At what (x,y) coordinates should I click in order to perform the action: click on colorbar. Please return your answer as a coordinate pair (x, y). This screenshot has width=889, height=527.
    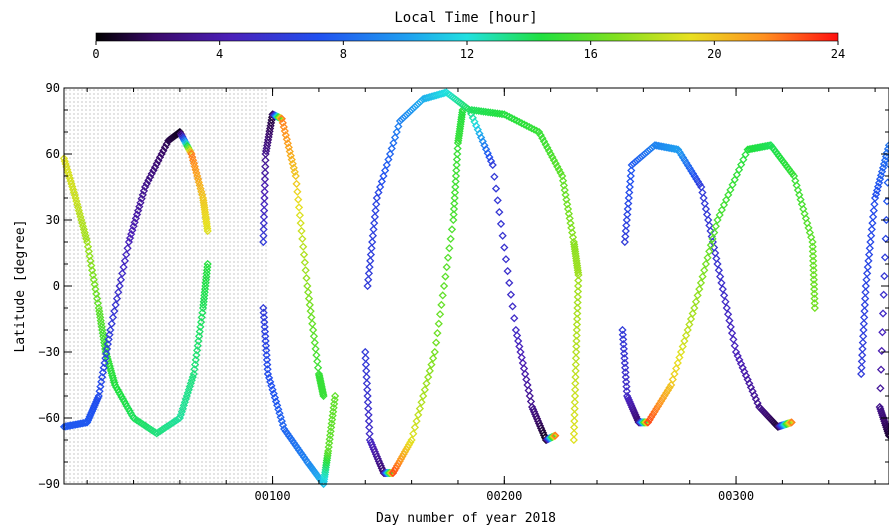
    Looking at the image, I should click on (467, 37).